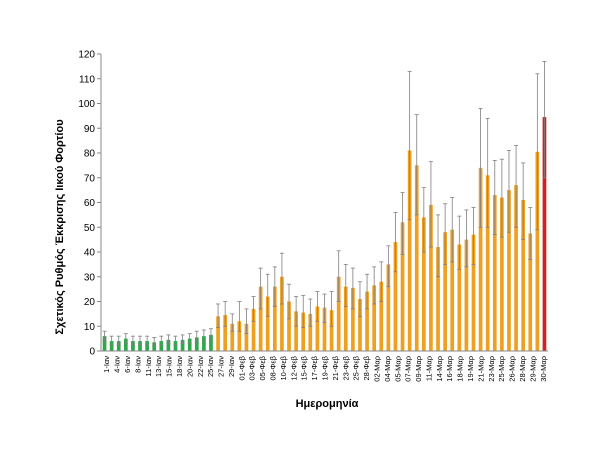 The height and width of the screenshot is (464, 600). I want to click on x-tick-label: 14-Μαρ, so click(439, 369).